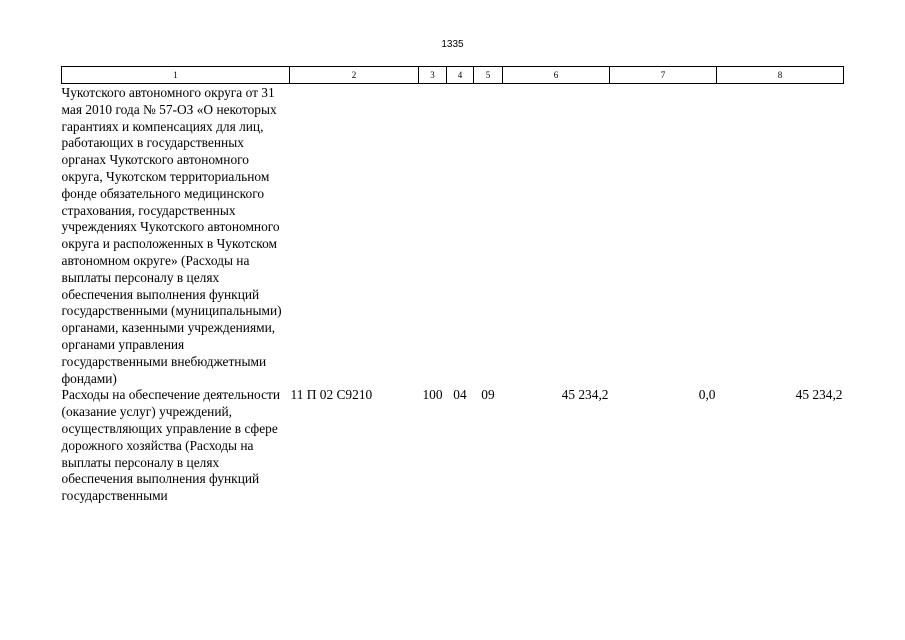 Image resolution: width=905 pixels, height=640 pixels. Describe the element at coordinates (460, 75) in the screenshot. I see `column-header: 4` at that location.